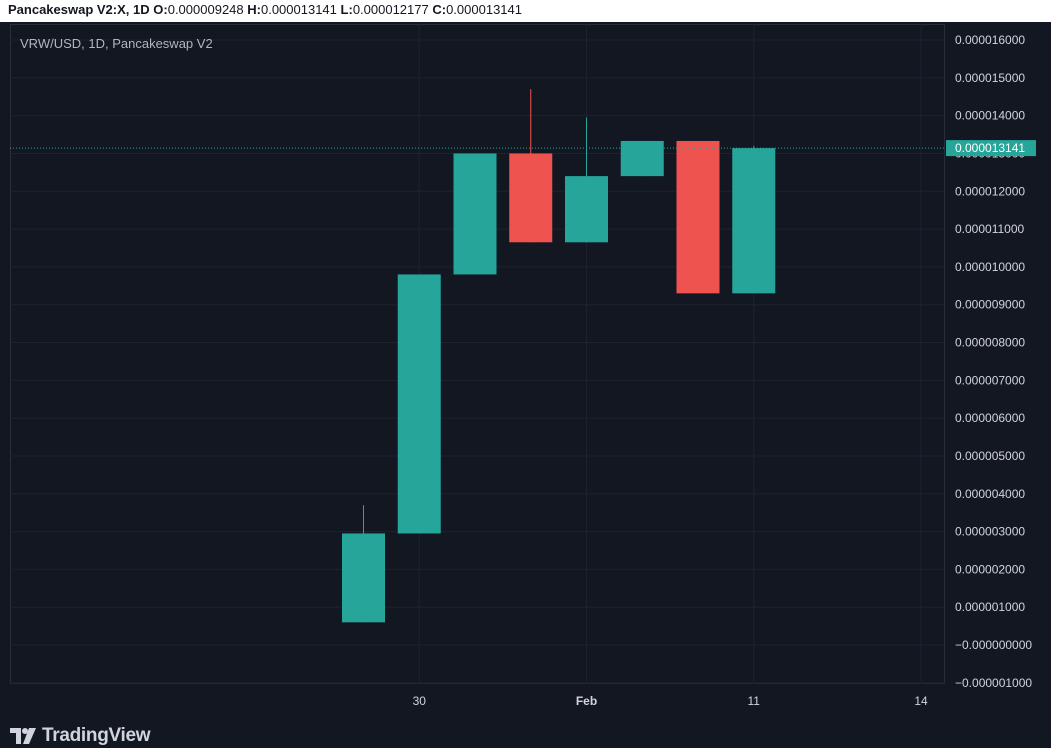 The width and height of the screenshot is (1051, 748). Describe the element at coordinates (990, 40) in the screenshot. I see `y-axis-tick-label: 0.000016000` at that location.